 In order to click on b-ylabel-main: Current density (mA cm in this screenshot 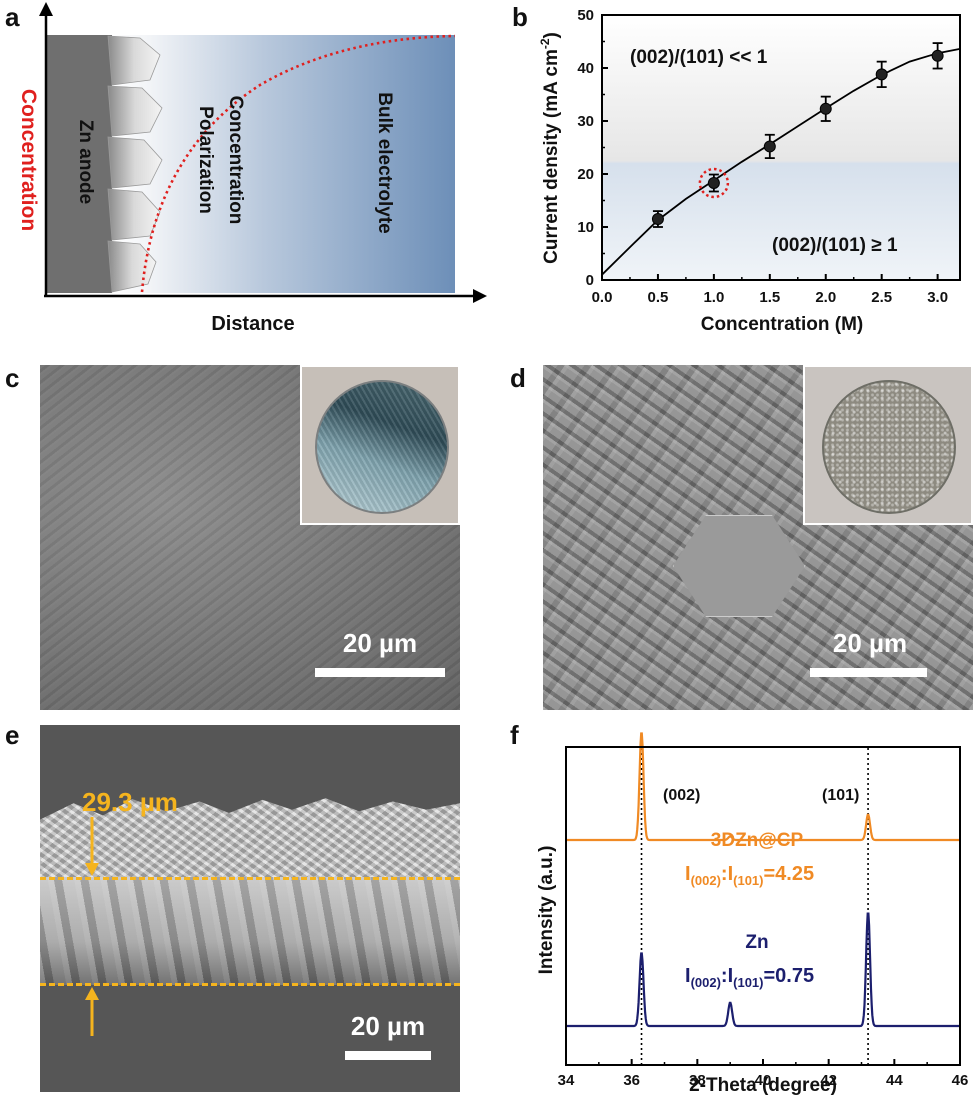, I will do `click(551, 156)`.